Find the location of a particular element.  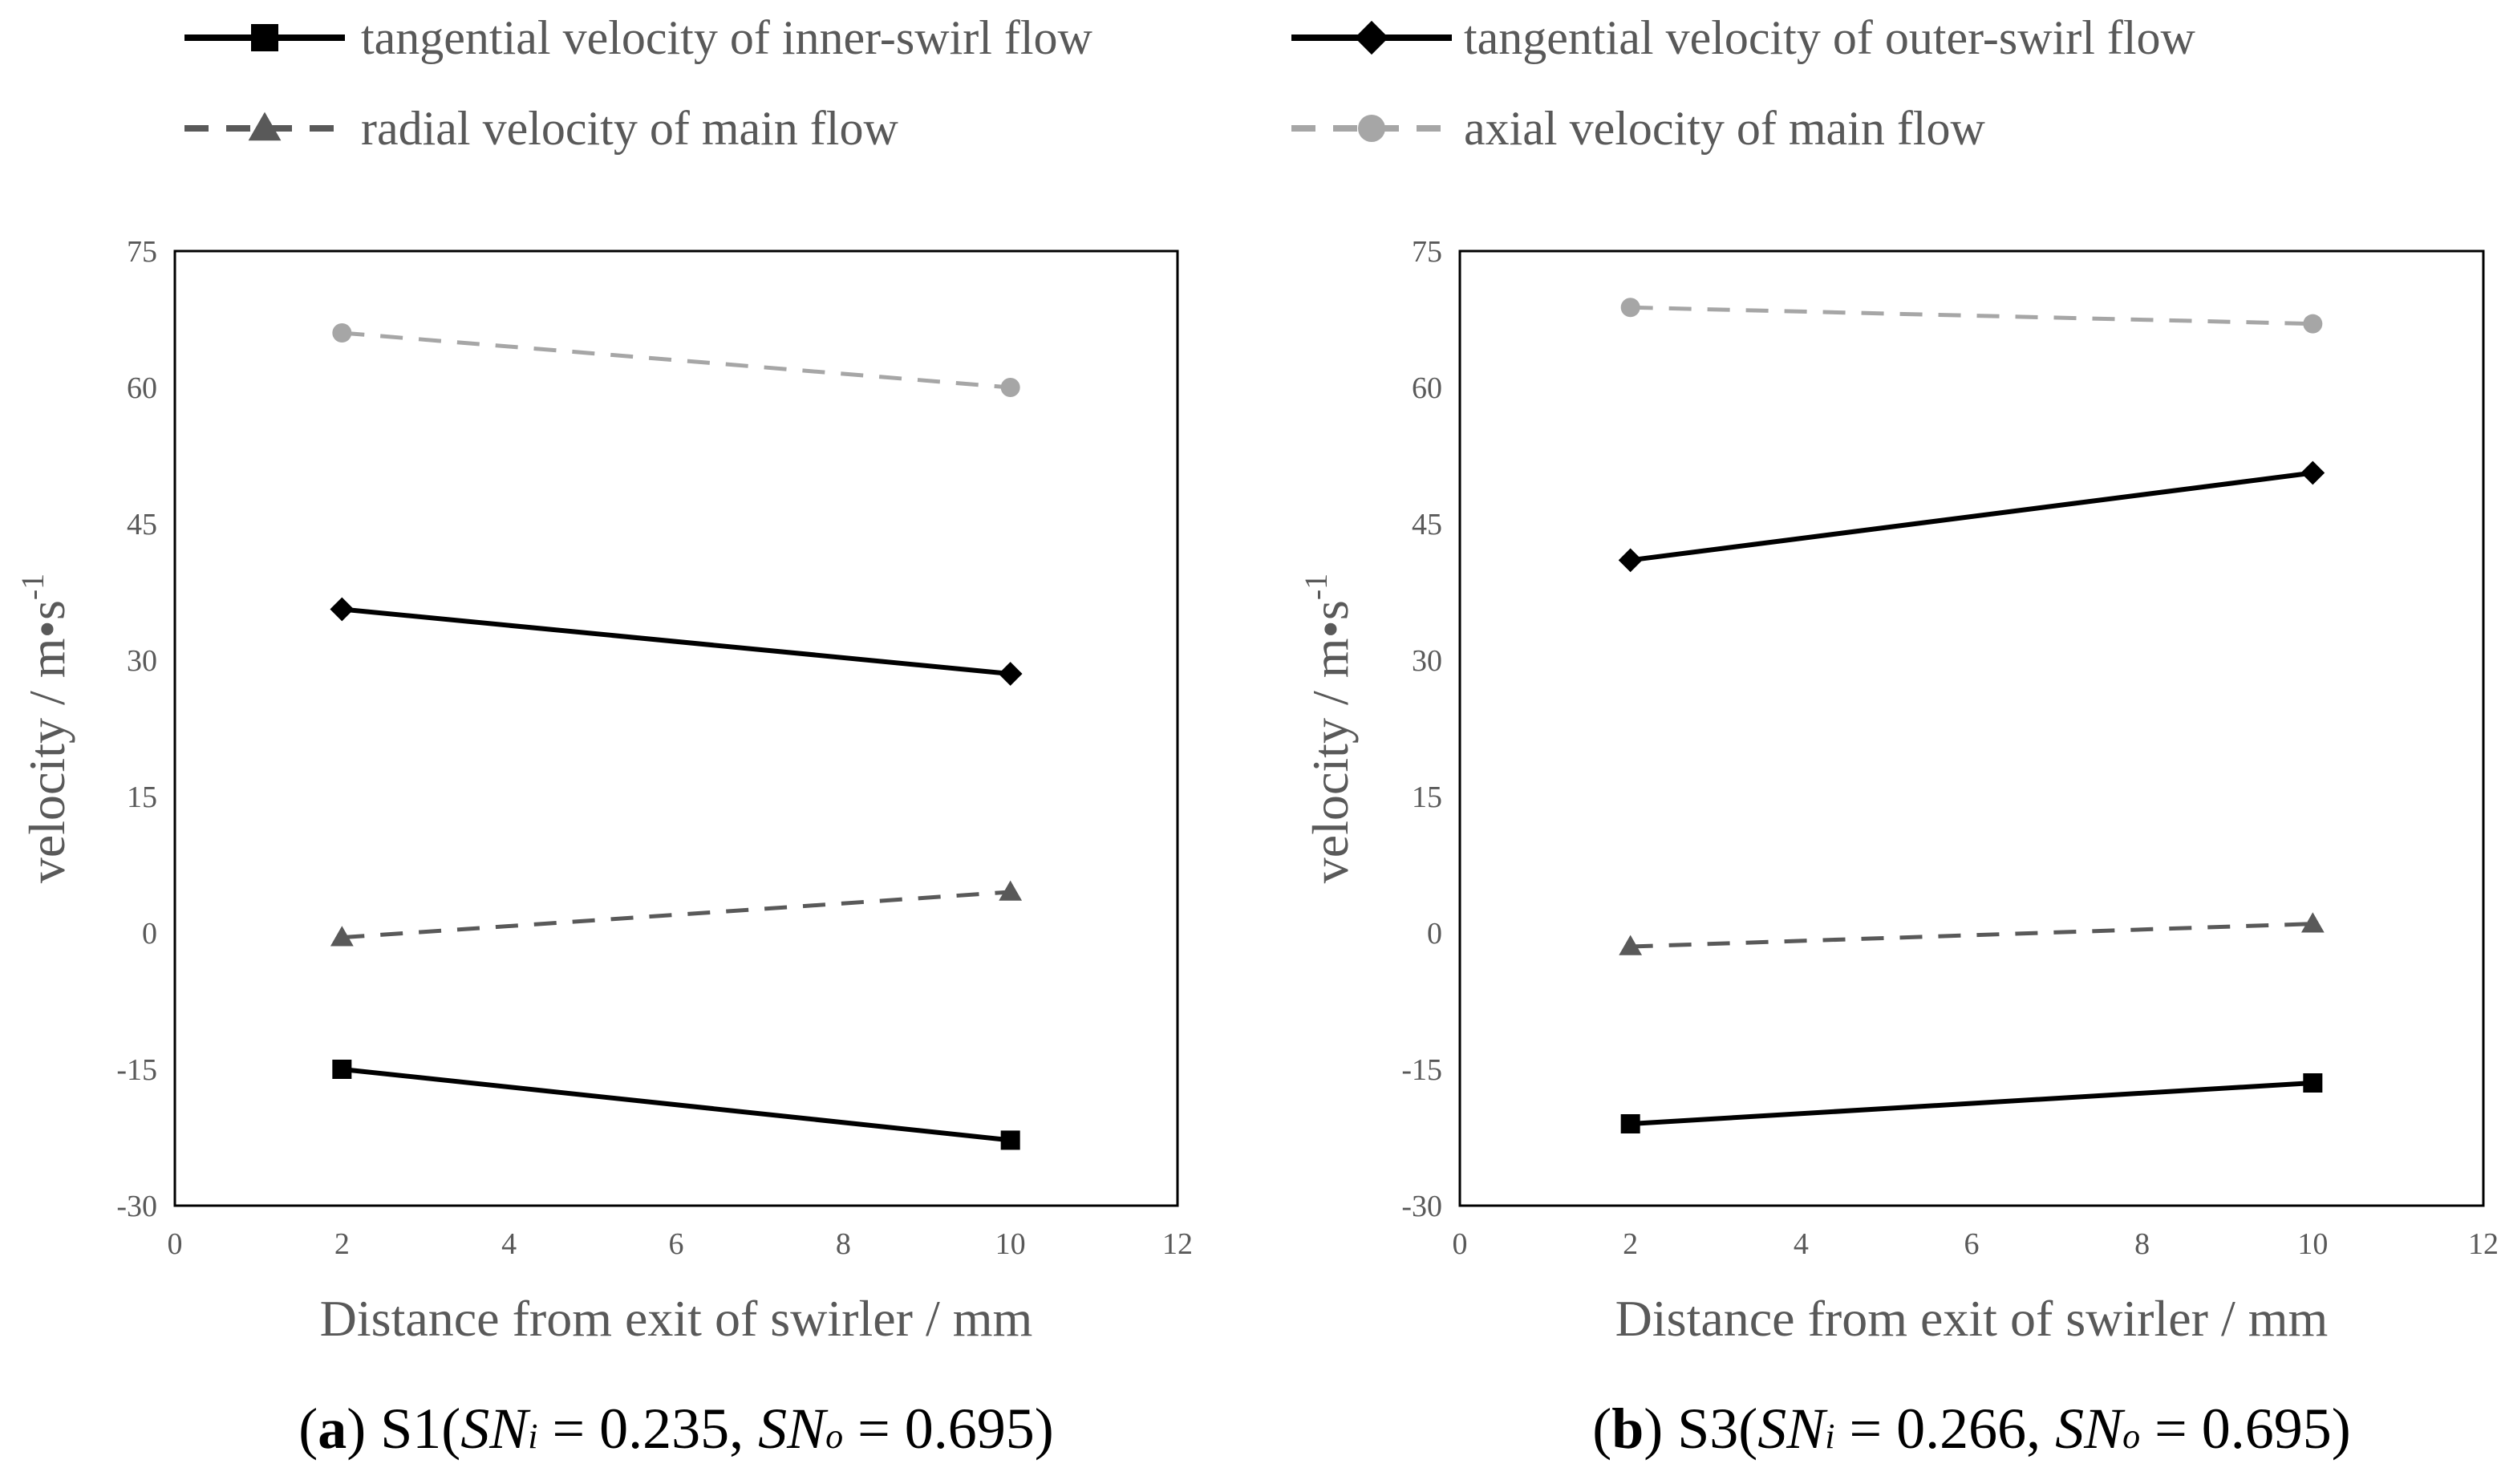

caption-letter: a is located at coordinates (332, 1429).